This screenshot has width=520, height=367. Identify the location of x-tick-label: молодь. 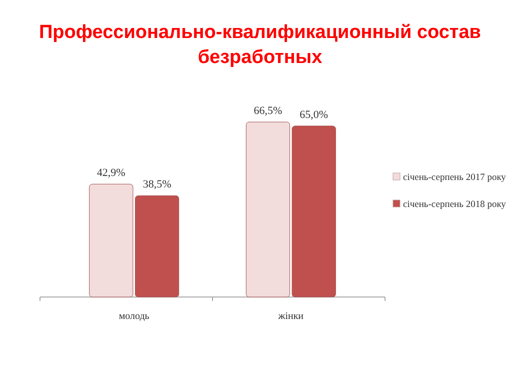
(134, 316).